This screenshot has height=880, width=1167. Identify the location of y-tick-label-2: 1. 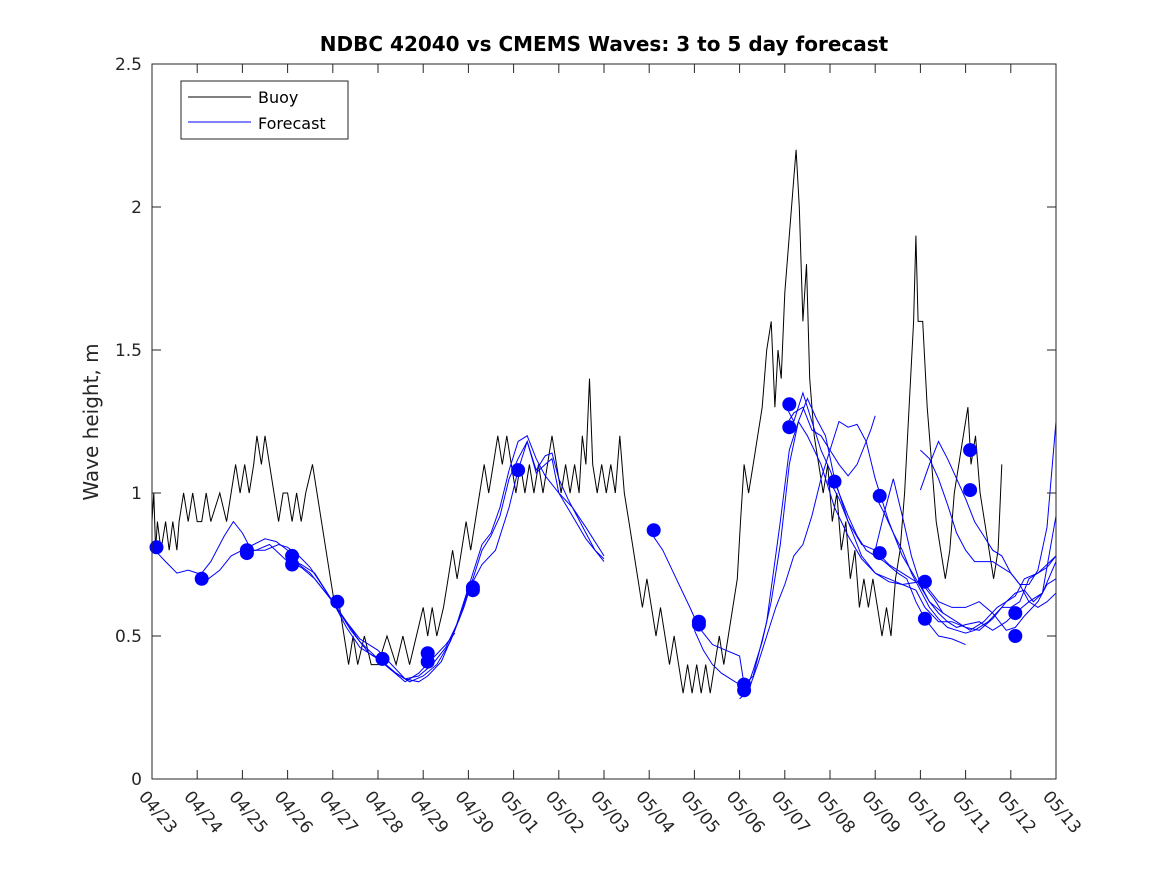
(136, 494).